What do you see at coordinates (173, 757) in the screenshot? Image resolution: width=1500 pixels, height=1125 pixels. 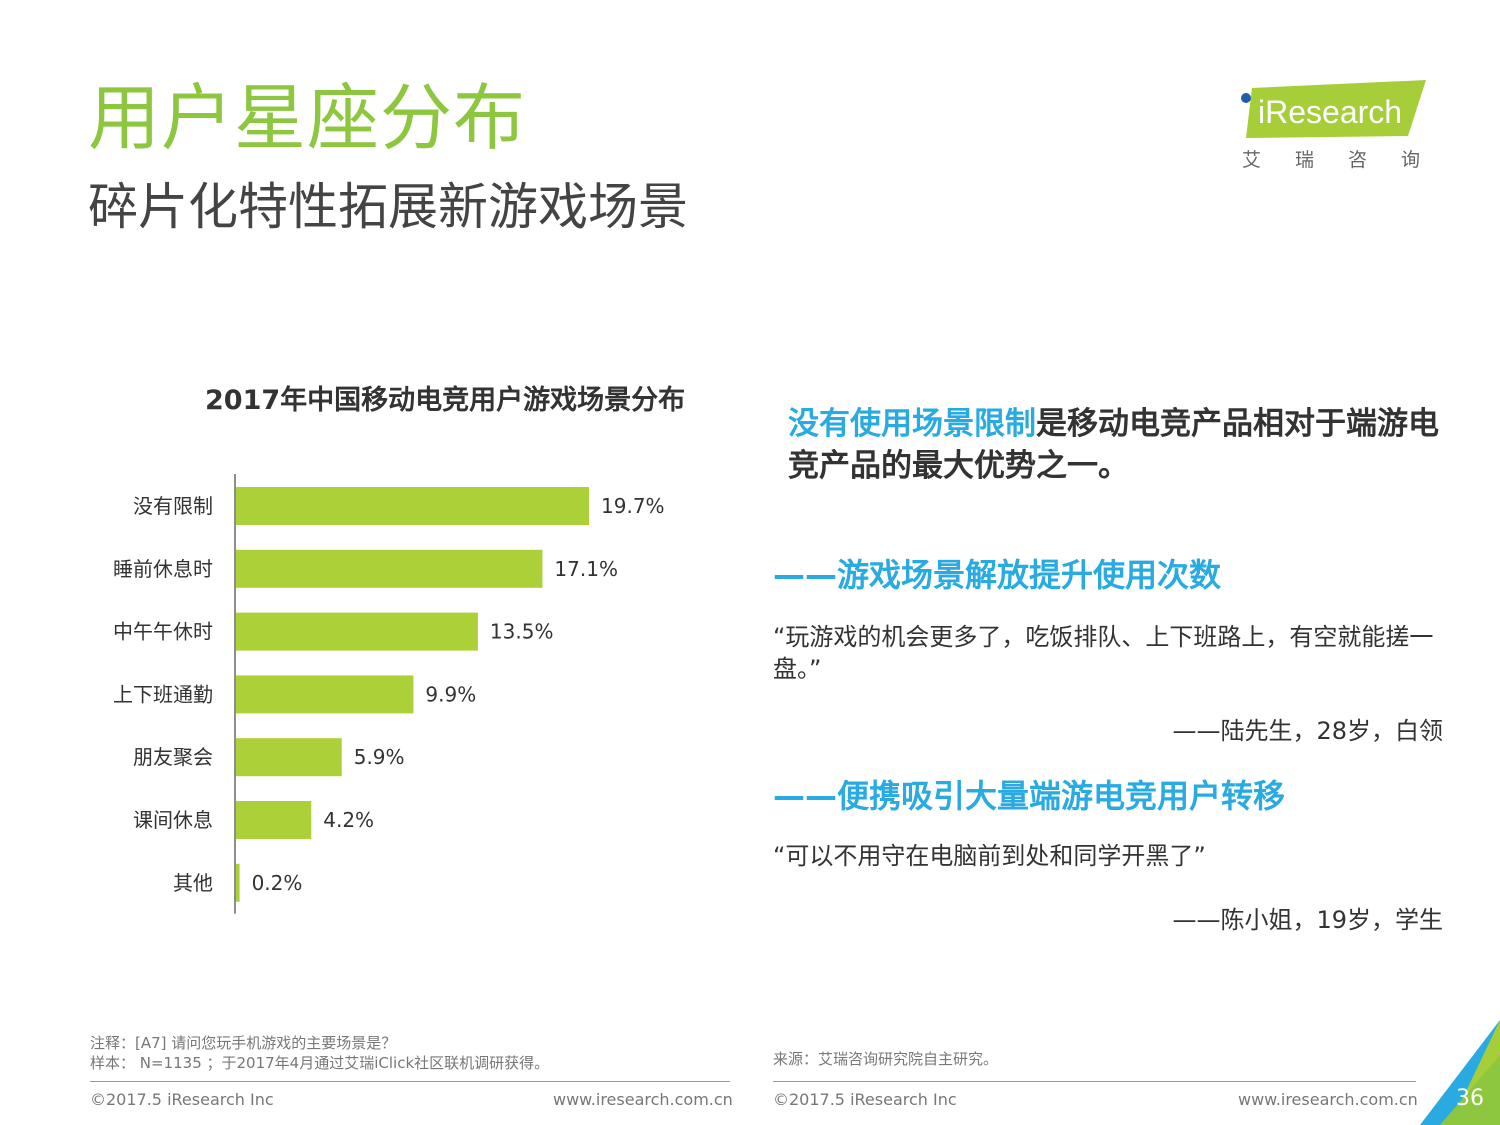 I see `category-label: 朋友聚会` at bounding box center [173, 757].